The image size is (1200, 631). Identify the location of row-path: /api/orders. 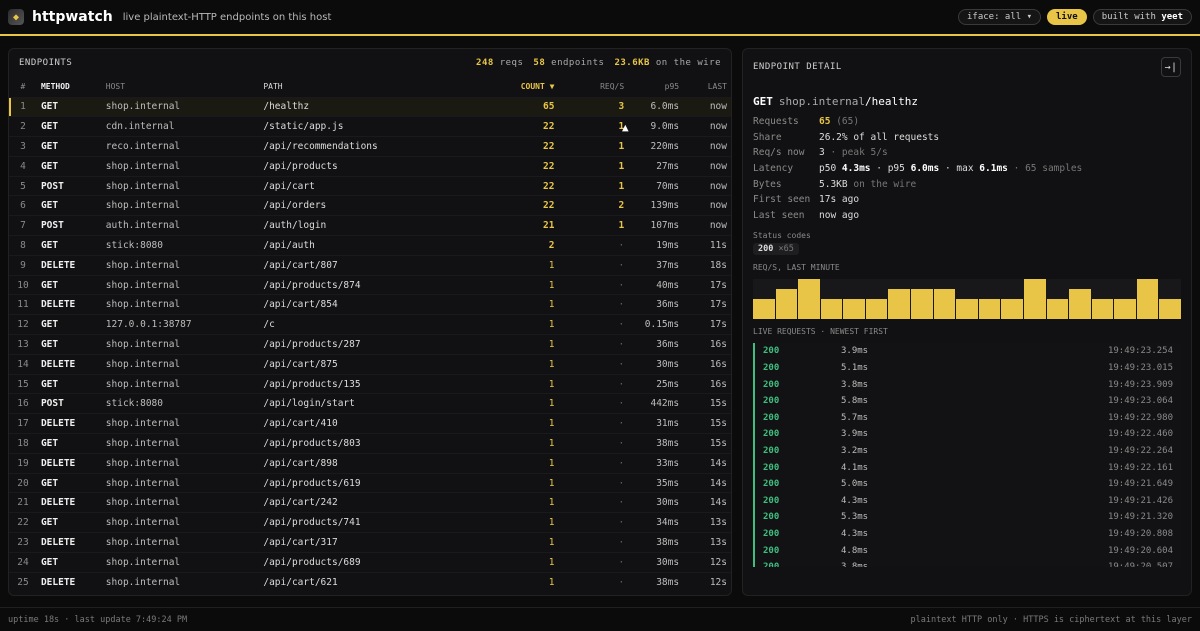
(359, 205).